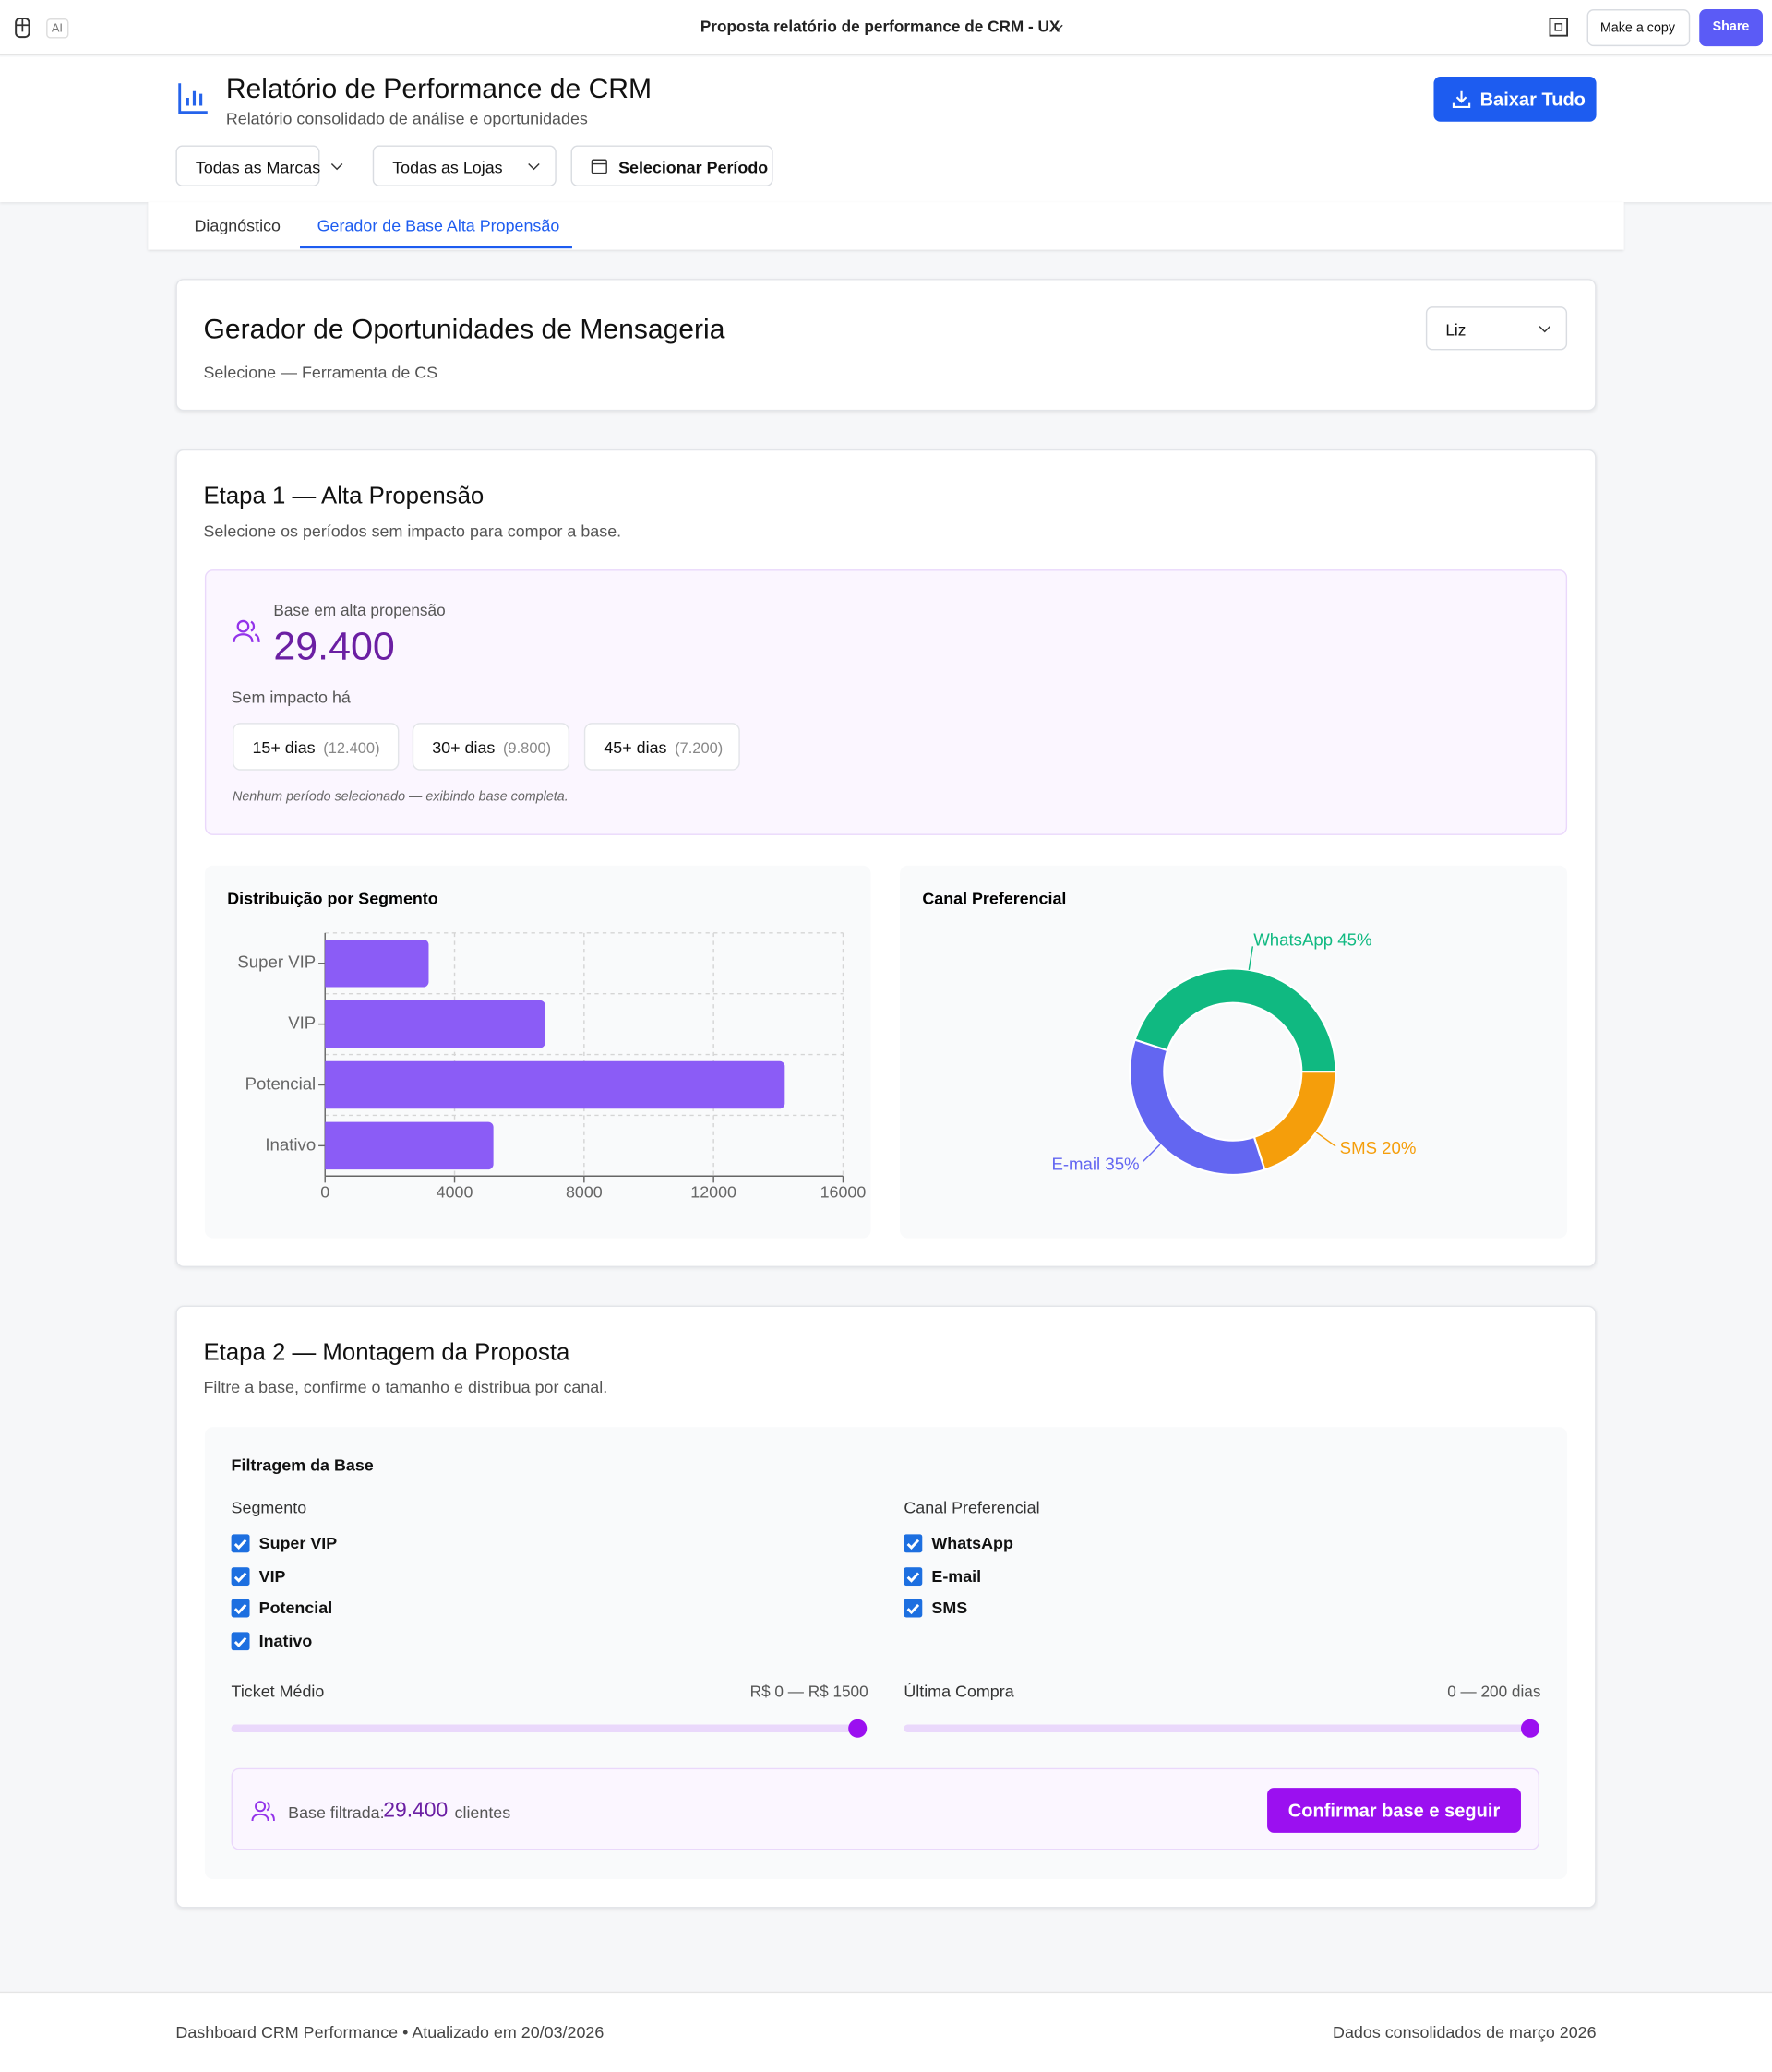 The width and height of the screenshot is (1772, 2072). Describe the element at coordinates (1456, 330) in the screenshot. I see `select-label: Liz` at that location.